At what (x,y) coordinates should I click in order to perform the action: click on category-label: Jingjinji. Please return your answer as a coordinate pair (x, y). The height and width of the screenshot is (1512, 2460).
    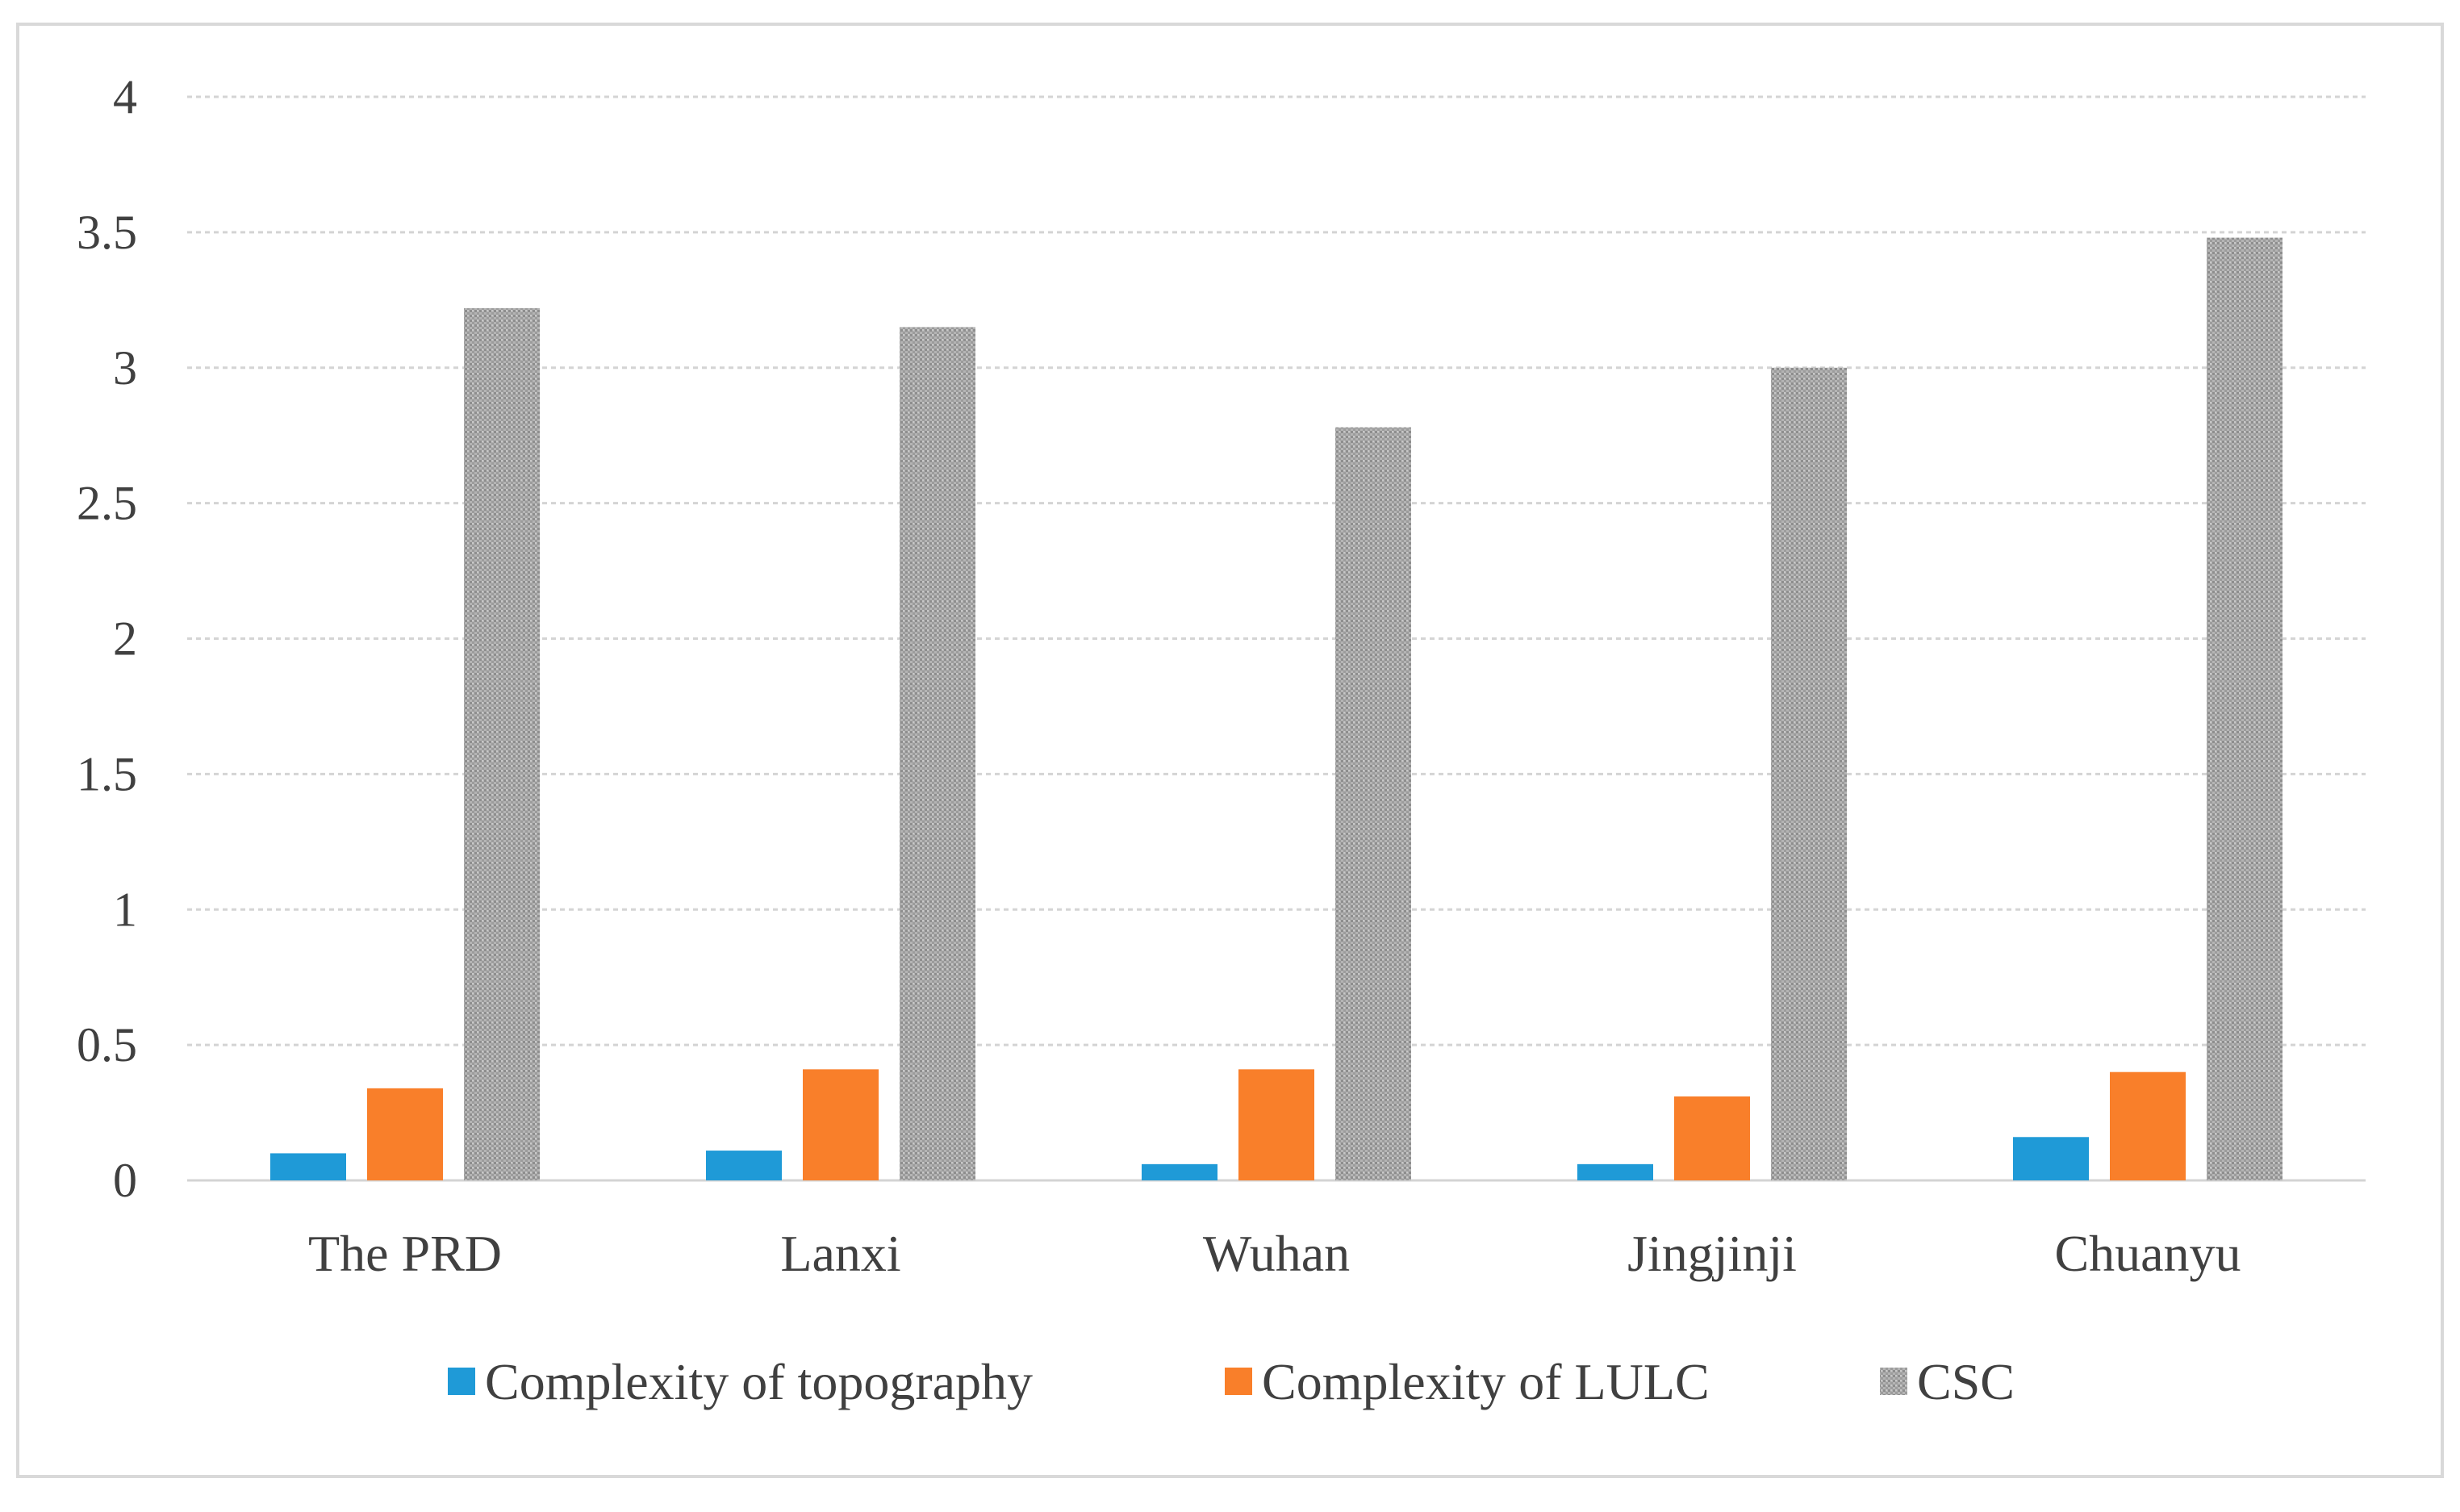
    Looking at the image, I should click on (1712, 1253).